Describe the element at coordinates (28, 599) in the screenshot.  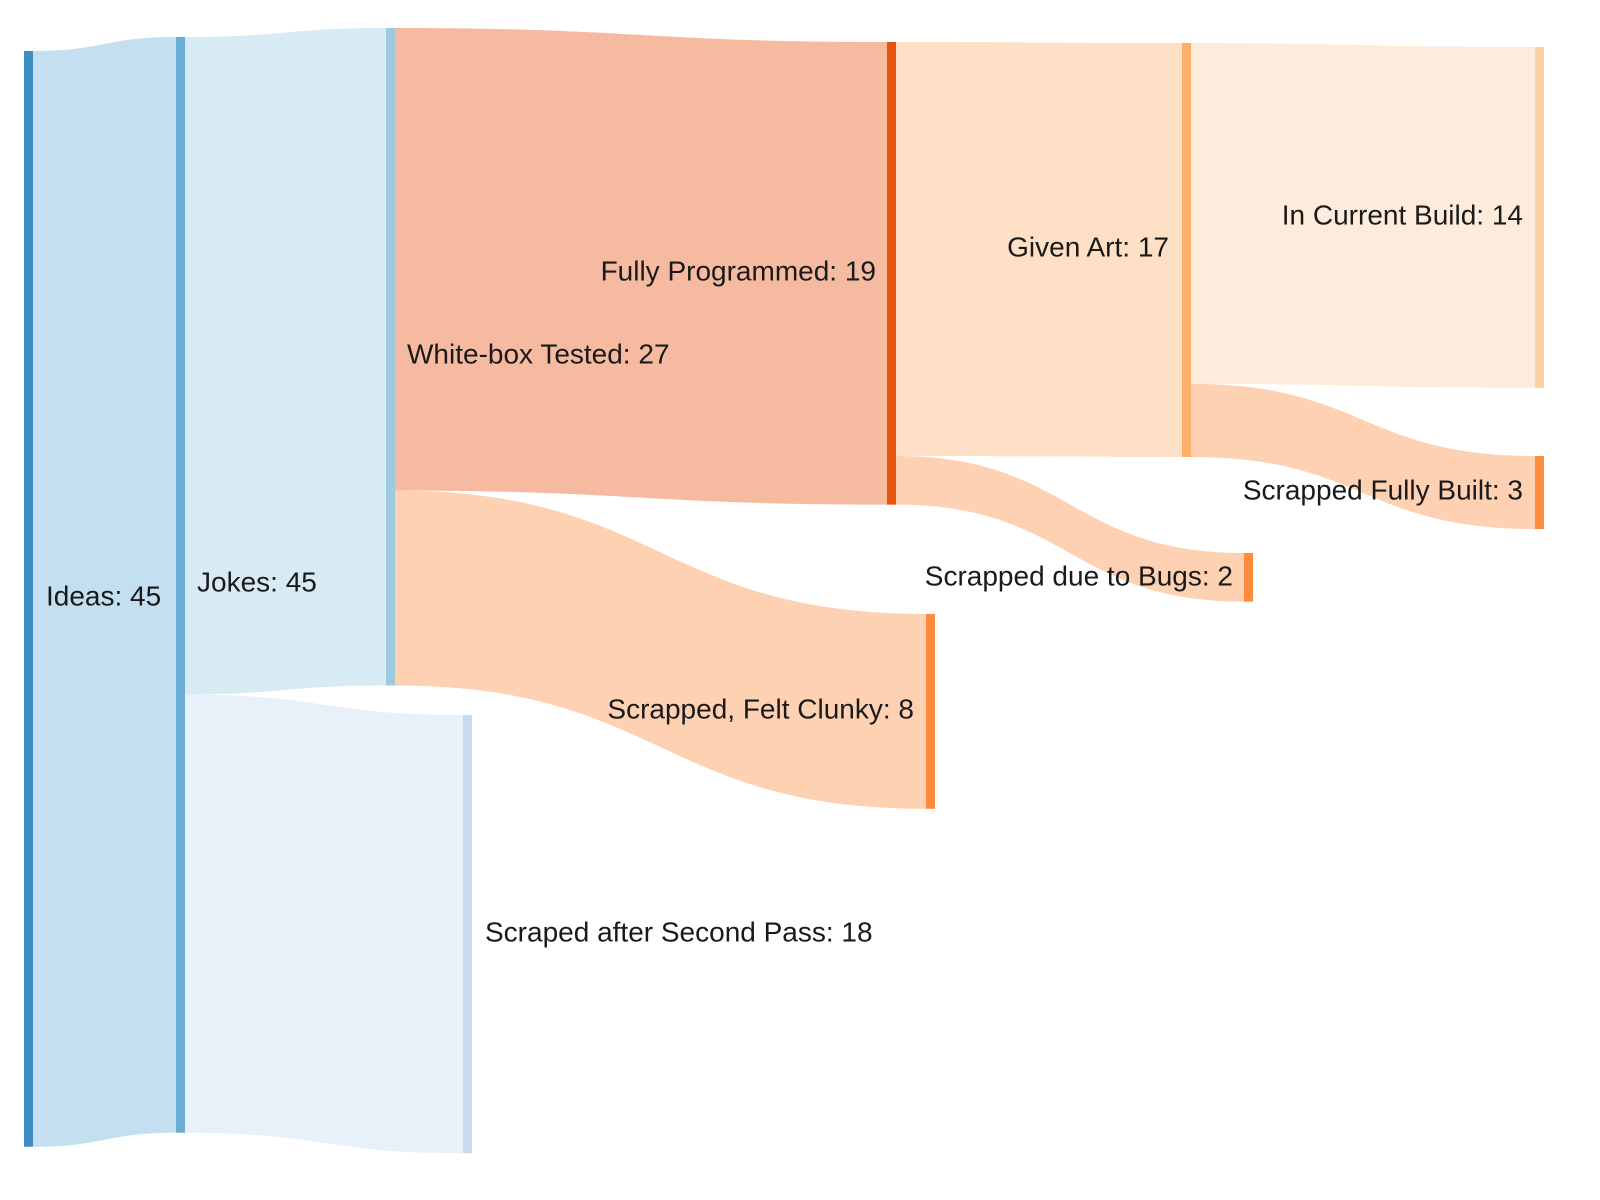
I see `node-ideas` at that location.